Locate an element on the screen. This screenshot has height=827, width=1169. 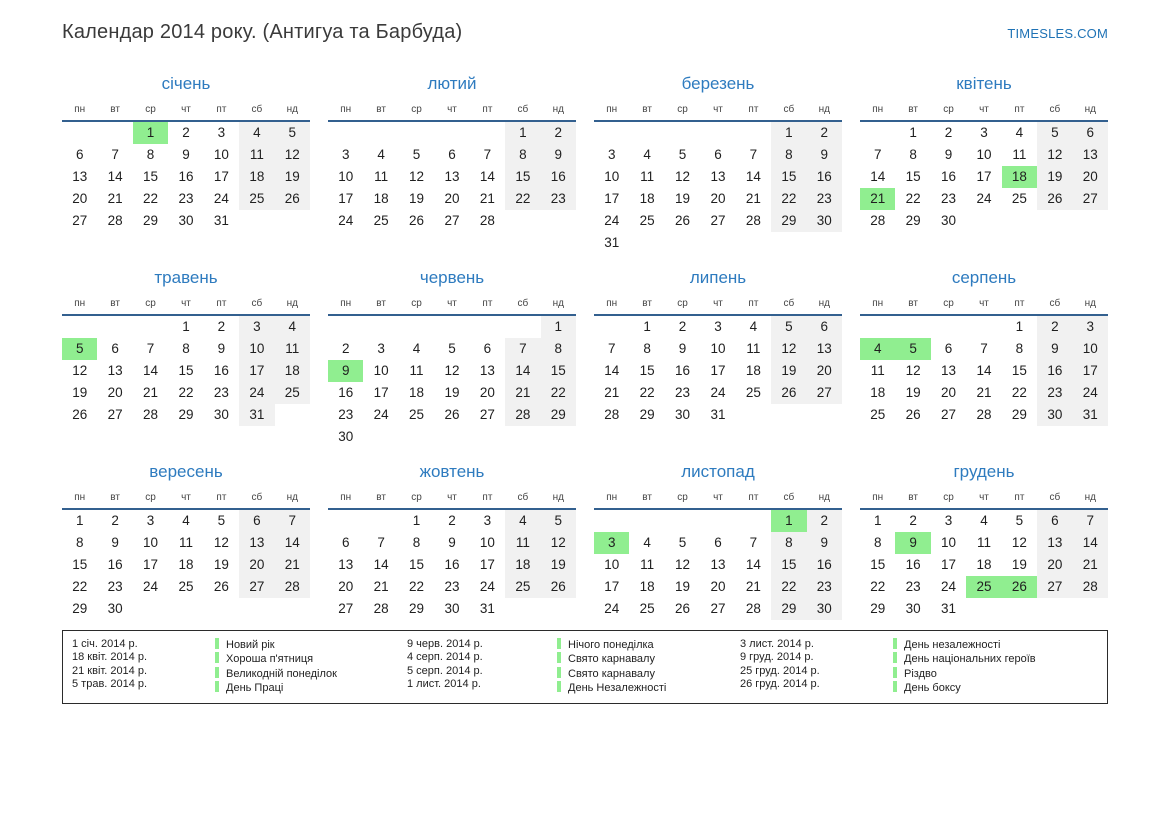
day-cell: 17 is located at coordinates (151, 564).